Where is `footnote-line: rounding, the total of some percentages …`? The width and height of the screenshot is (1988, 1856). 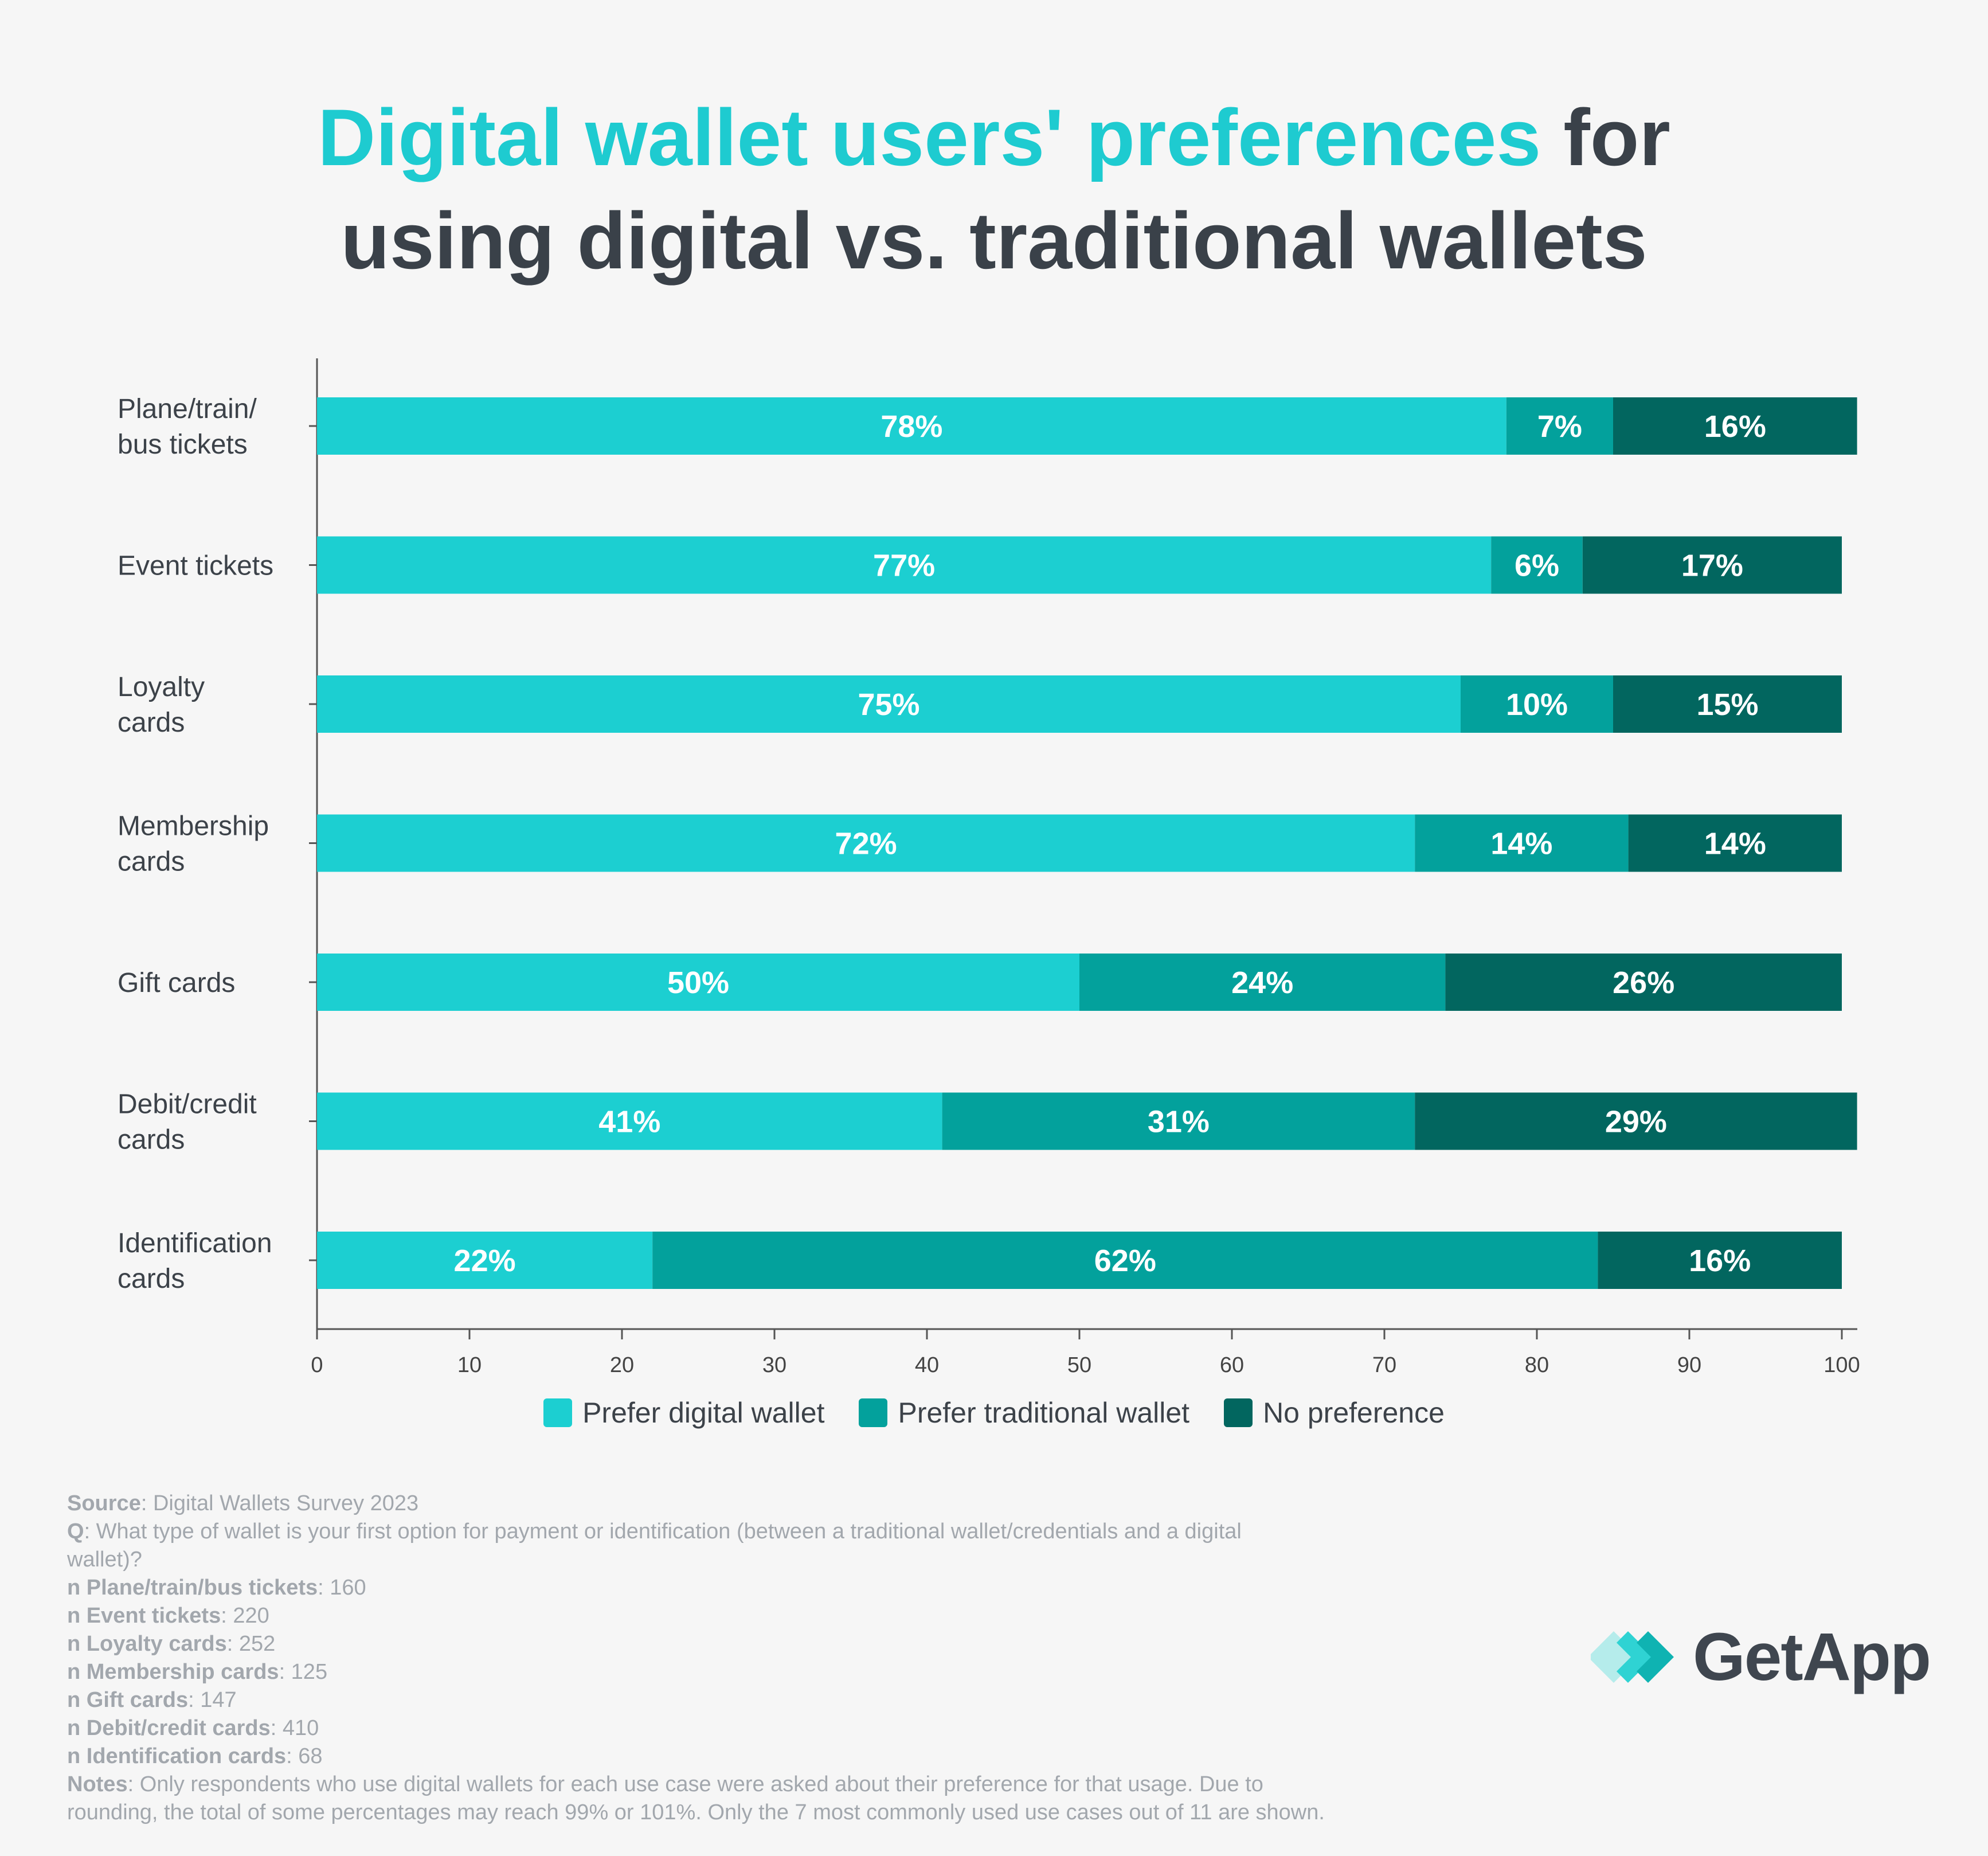
footnote-line: rounding, the total of some percentages … is located at coordinates (755, 1813).